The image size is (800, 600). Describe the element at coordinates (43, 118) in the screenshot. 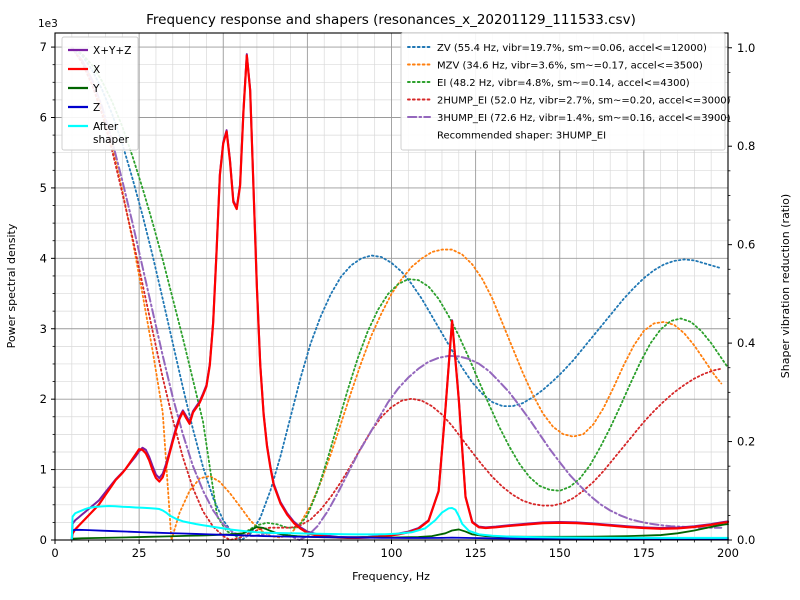

I see `y-tick-label: 6` at that location.